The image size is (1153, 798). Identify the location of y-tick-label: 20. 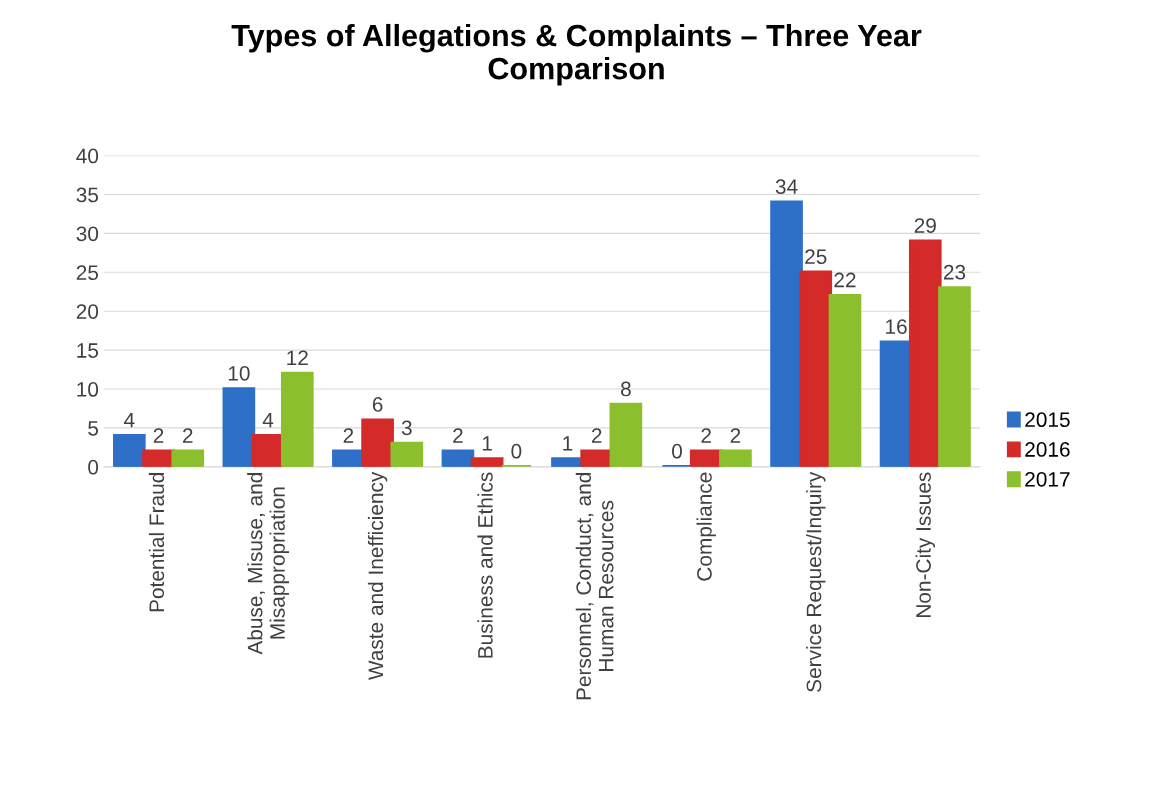
(87, 311).